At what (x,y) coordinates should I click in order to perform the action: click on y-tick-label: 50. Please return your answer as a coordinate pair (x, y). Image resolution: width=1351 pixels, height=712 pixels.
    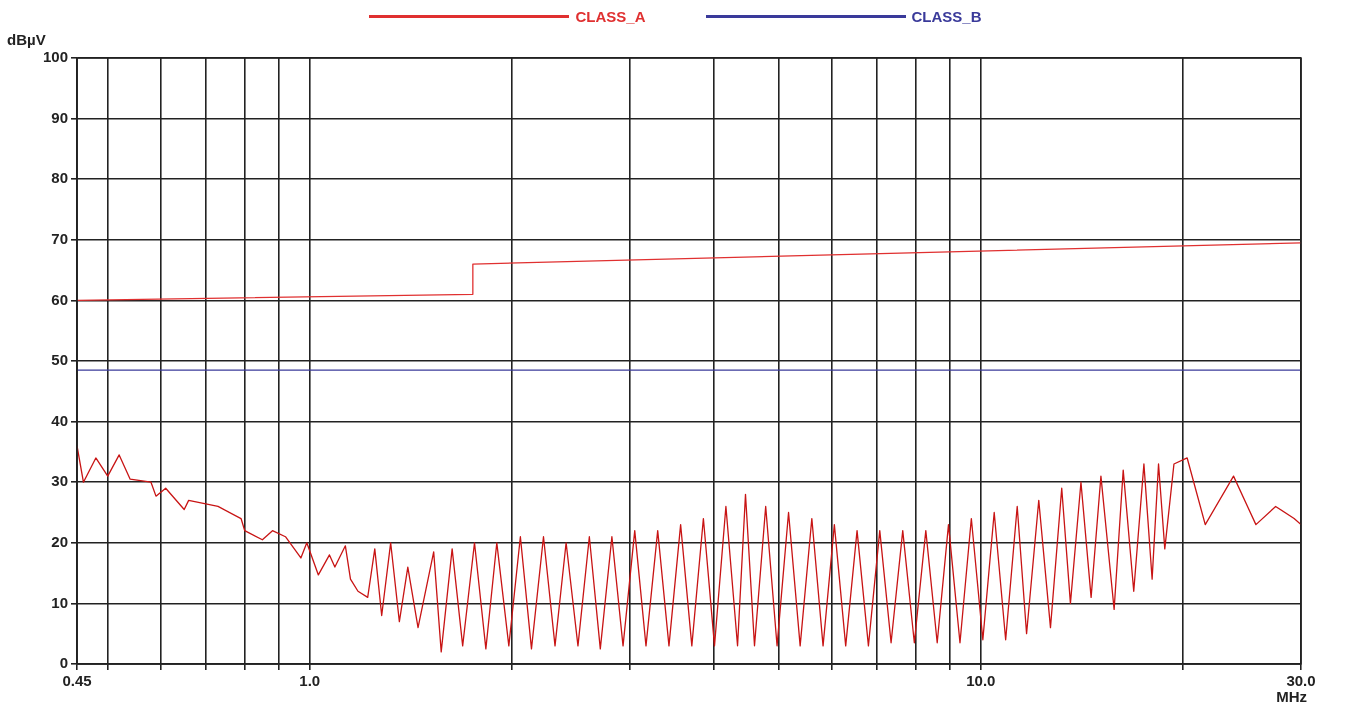
    Looking at the image, I should click on (60, 360).